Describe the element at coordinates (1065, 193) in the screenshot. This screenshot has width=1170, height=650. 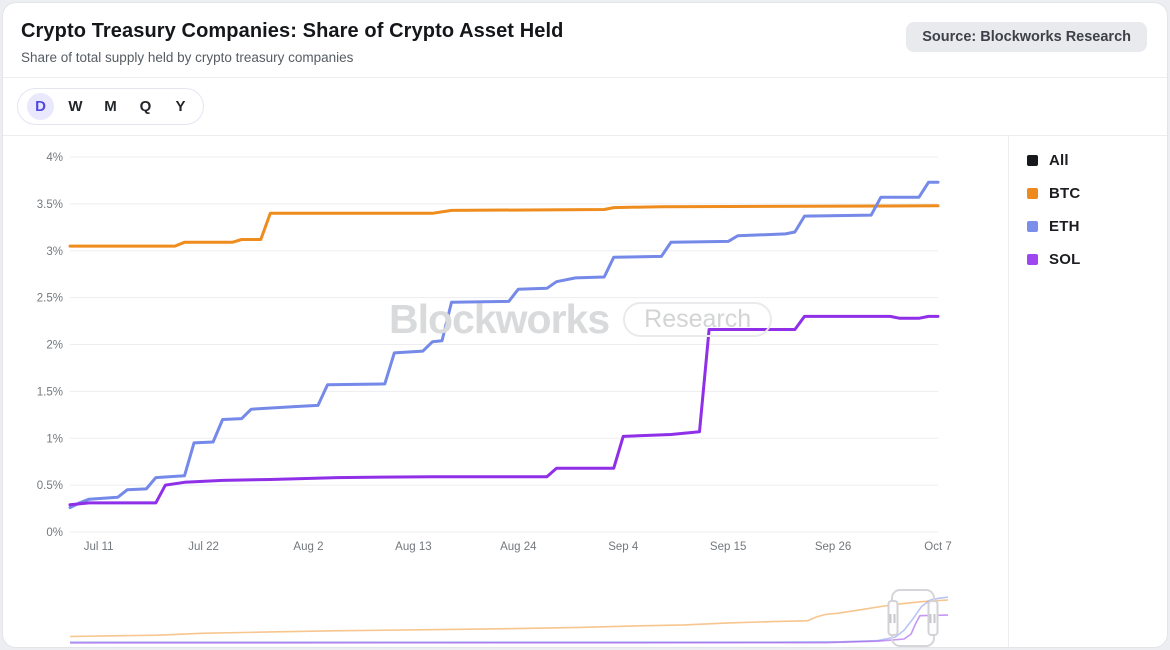
I see `legend-label: BTC` at that location.